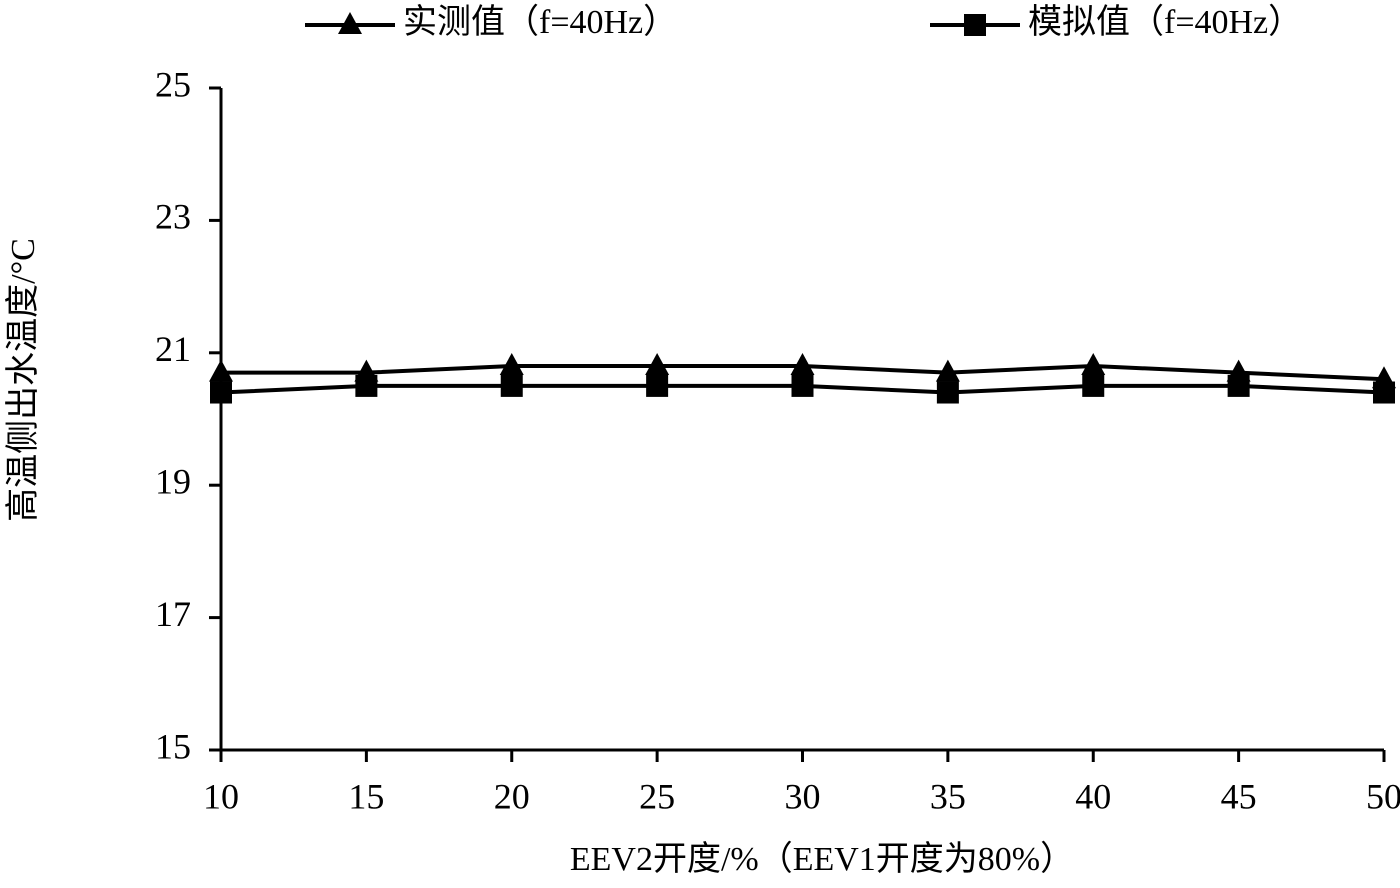 The height and width of the screenshot is (888, 1400). I want to click on legend-label: 模拟值（f=40Hz）, so click(1165, 22).